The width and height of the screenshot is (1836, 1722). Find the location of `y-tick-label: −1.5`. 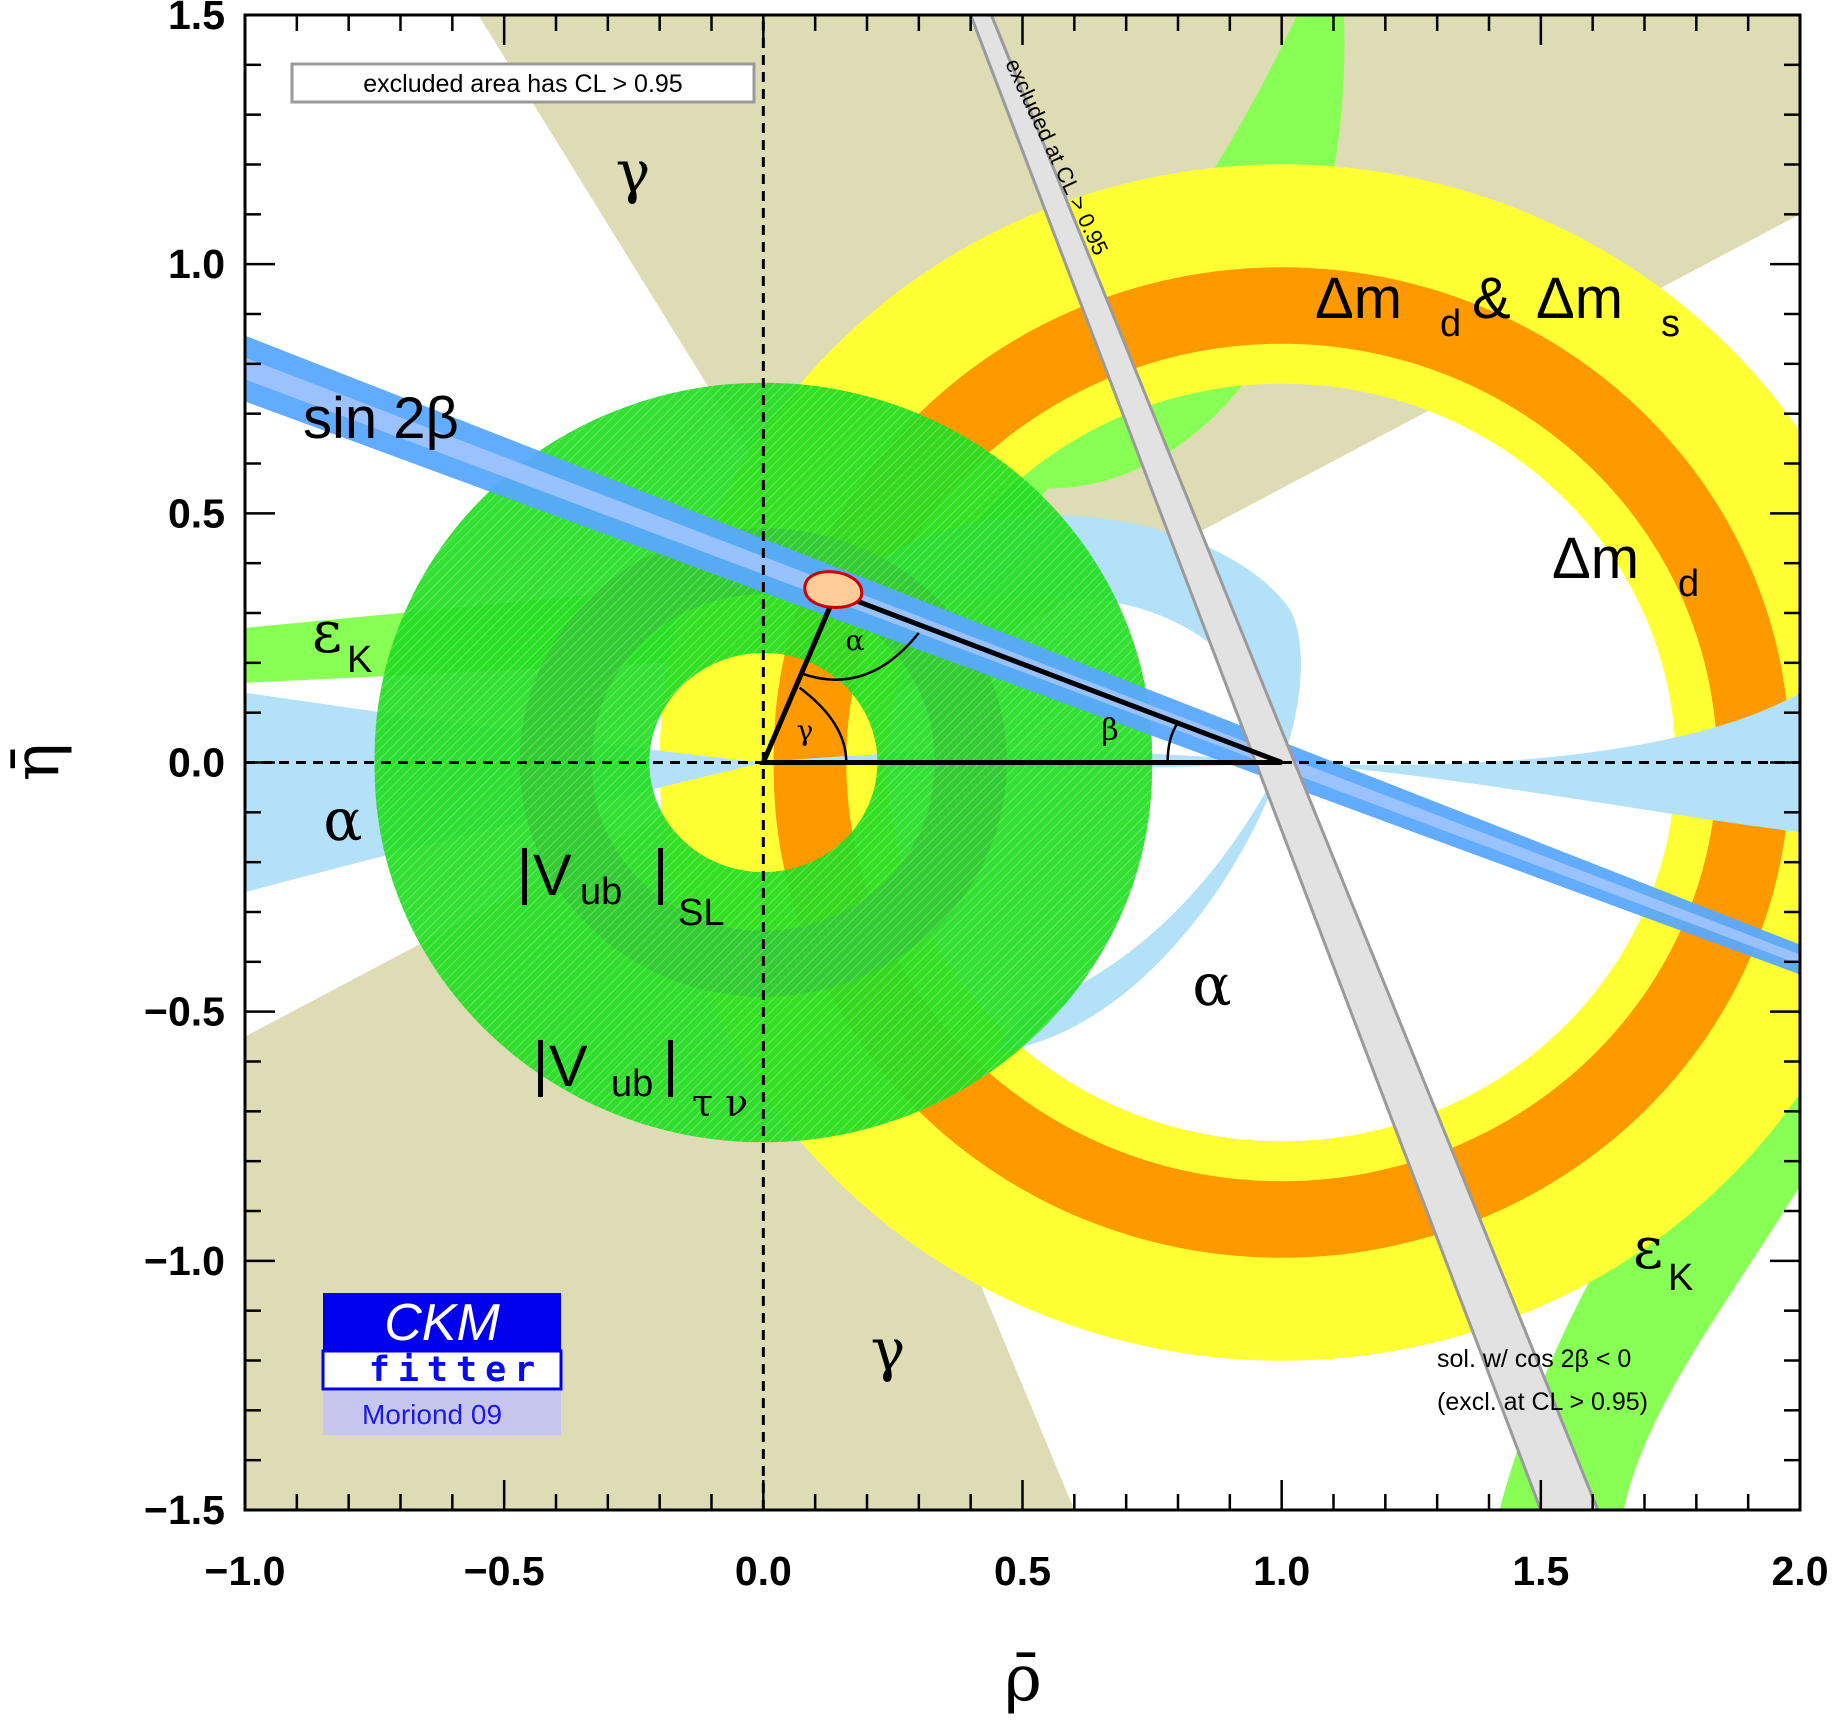

y-tick-label: −1.5 is located at coordinates (184, 1510).